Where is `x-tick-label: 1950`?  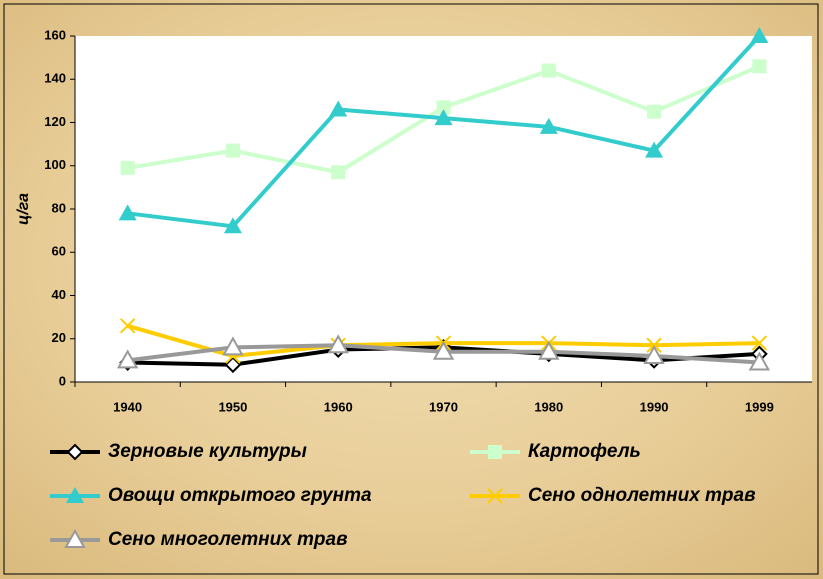 x-tick-label: 1950 is located at coordinates (232, 406).